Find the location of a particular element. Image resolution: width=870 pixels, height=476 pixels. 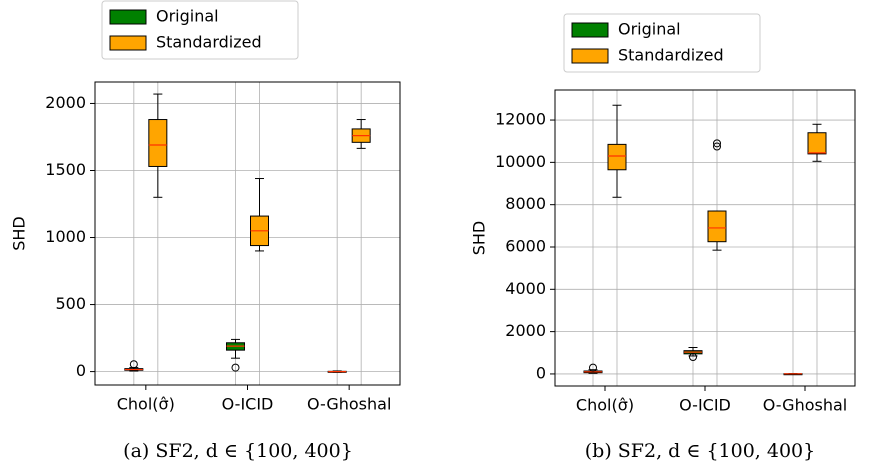

y-tick-label: 6000 is located at coordinates (525, 245).